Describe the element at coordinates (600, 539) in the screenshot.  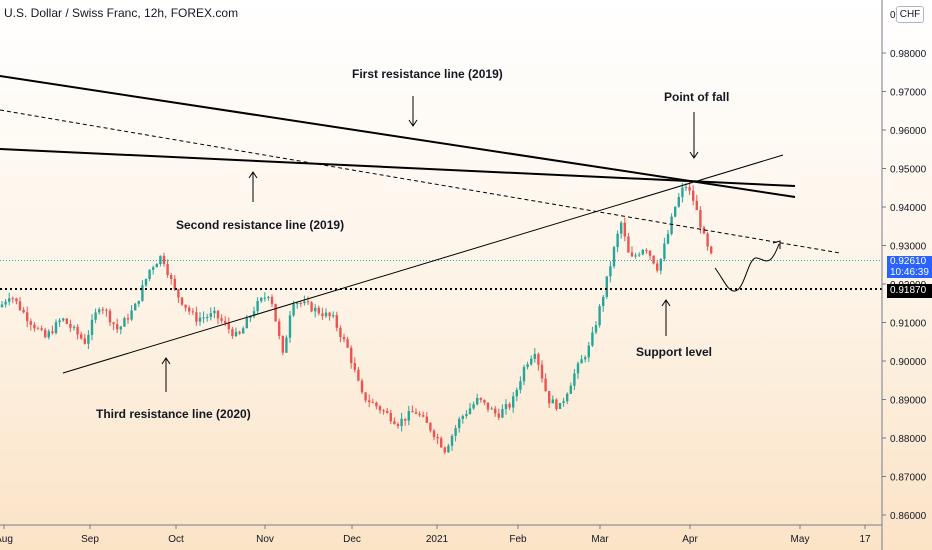
I see `x-tick-label: Mar` at that location.